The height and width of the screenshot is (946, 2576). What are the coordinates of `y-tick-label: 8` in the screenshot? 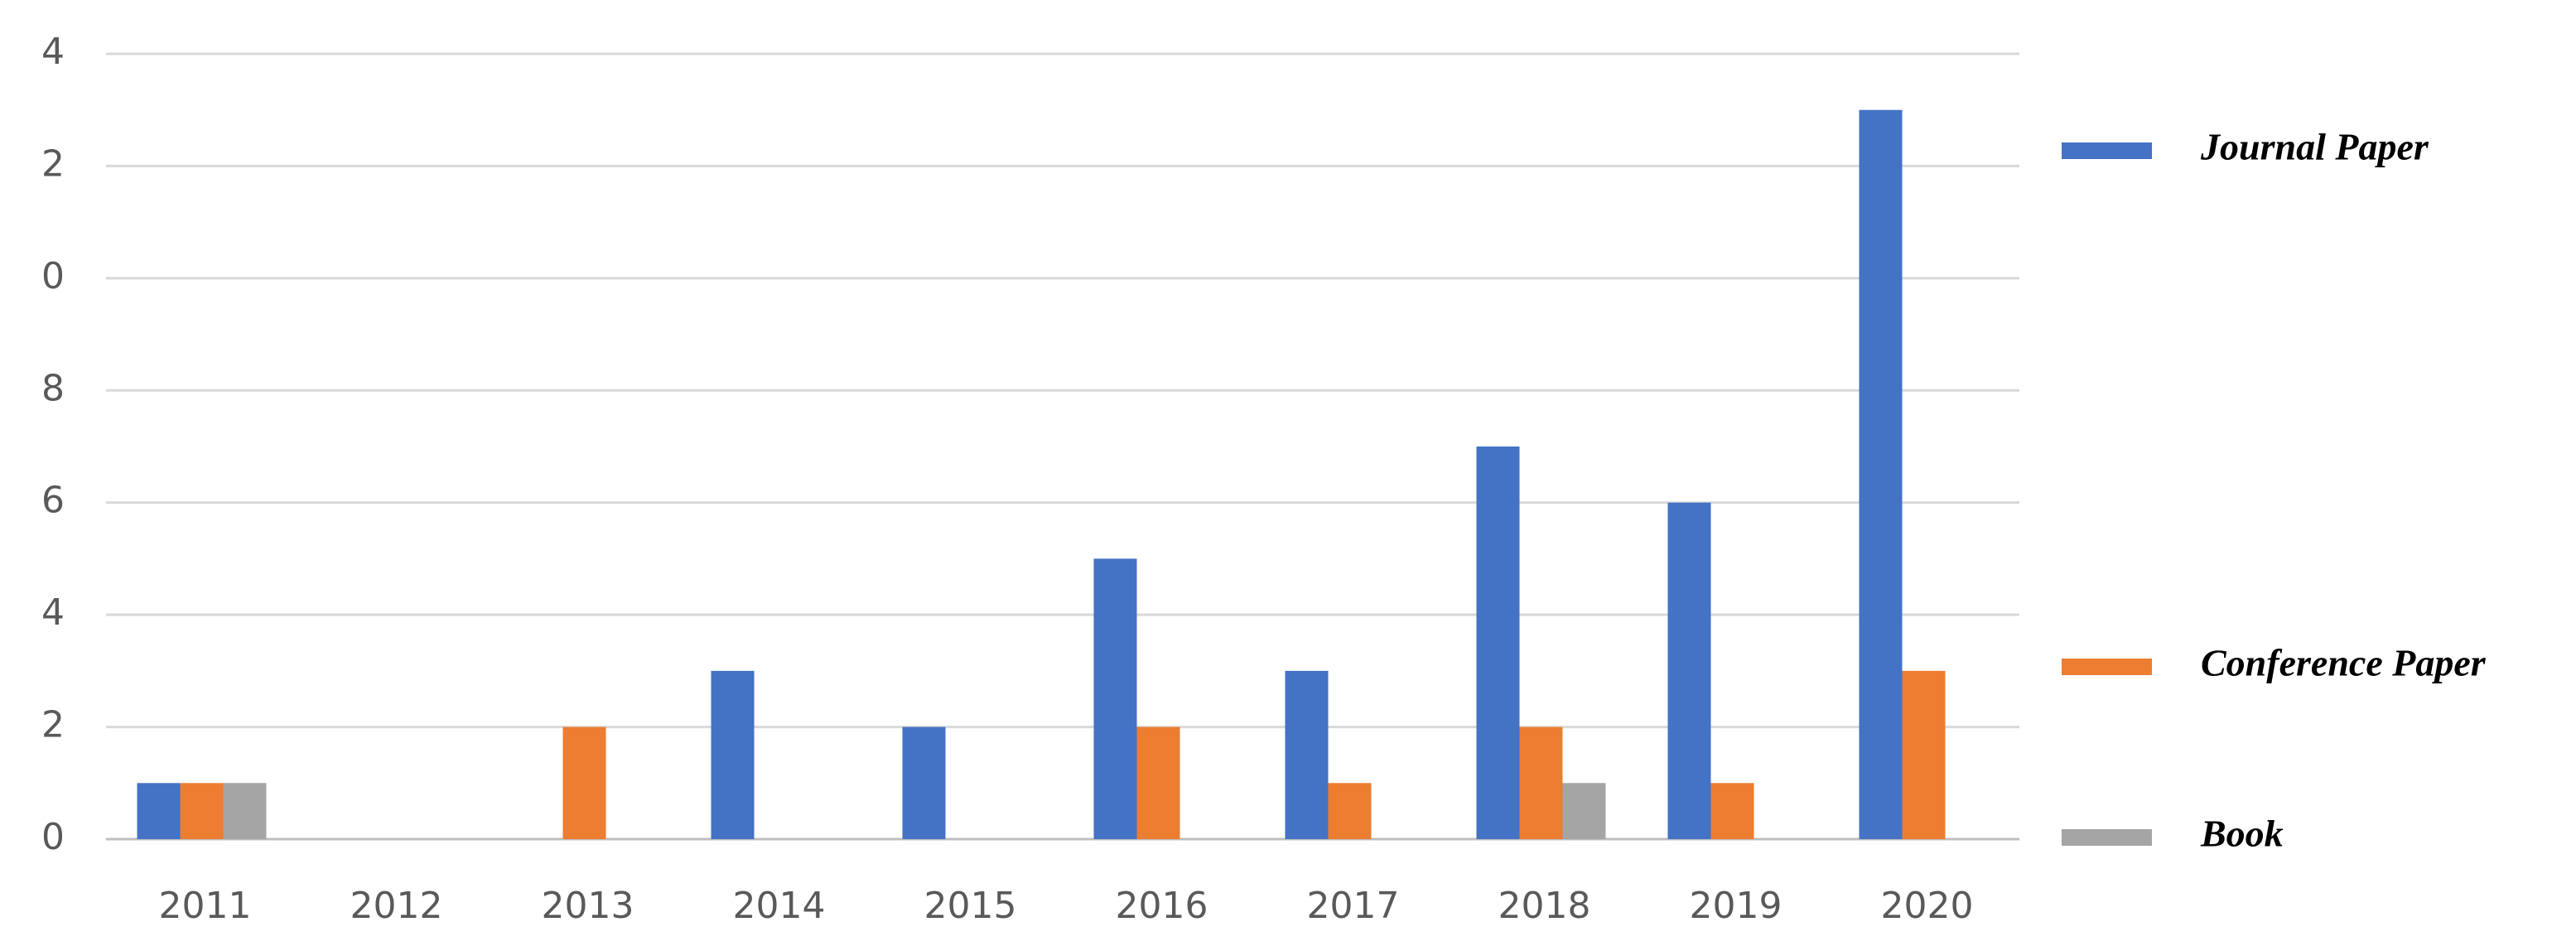 It's located at (53, 388).